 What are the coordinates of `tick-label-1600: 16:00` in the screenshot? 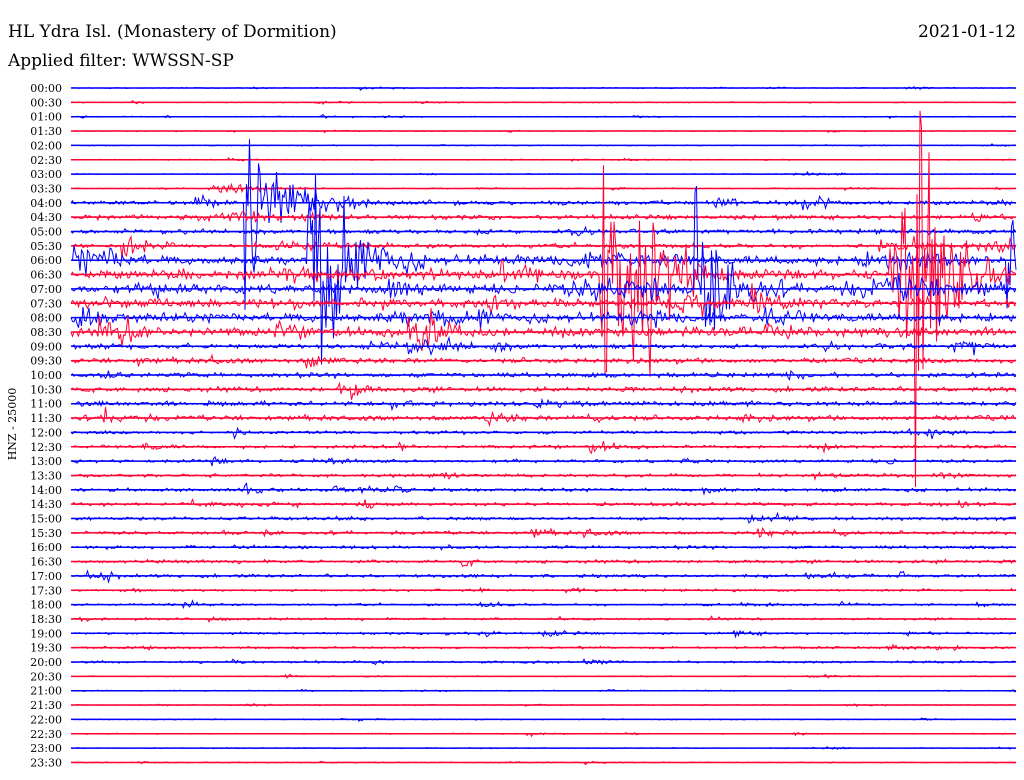 It's located at (46, 547).